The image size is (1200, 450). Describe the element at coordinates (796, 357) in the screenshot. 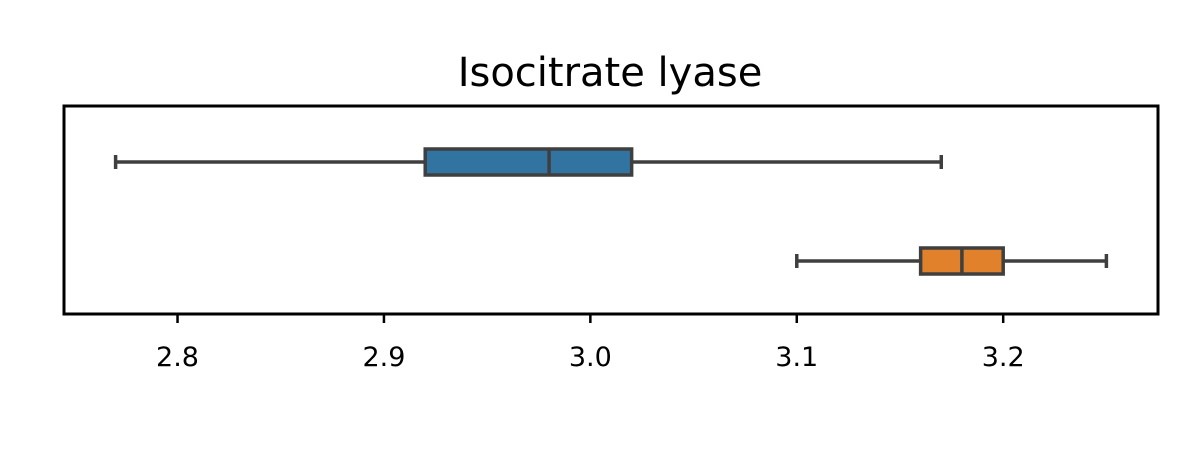

I see `x-tick-label: 3.1` at that location.